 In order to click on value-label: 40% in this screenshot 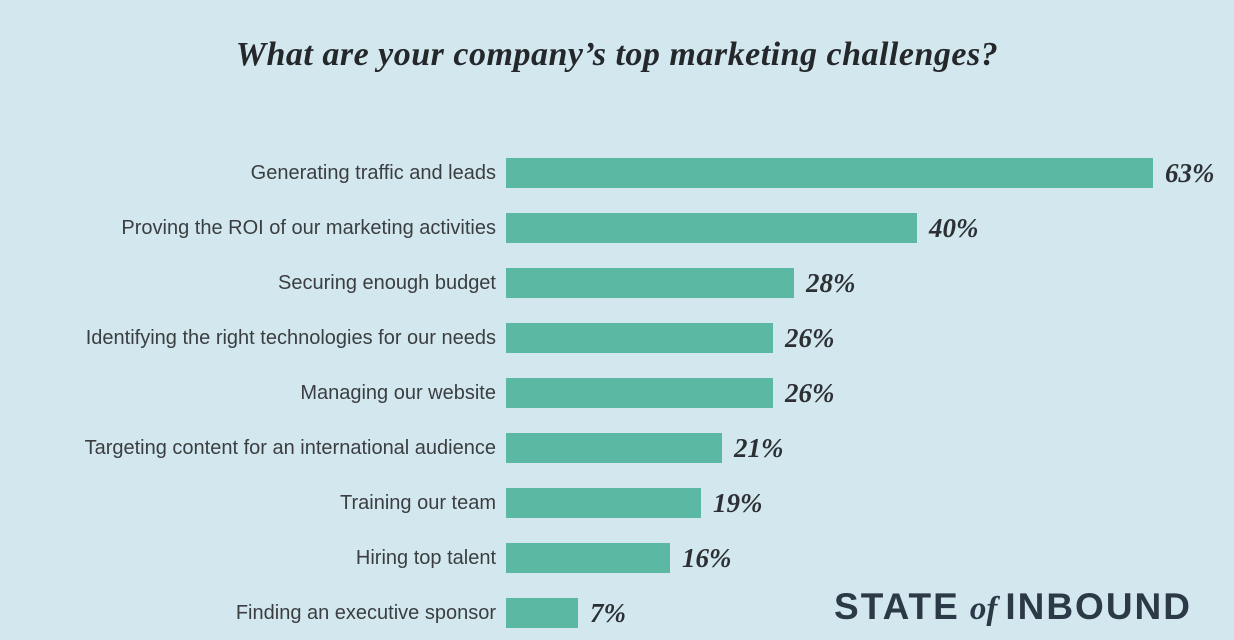, I will do `click(954, 227)`.